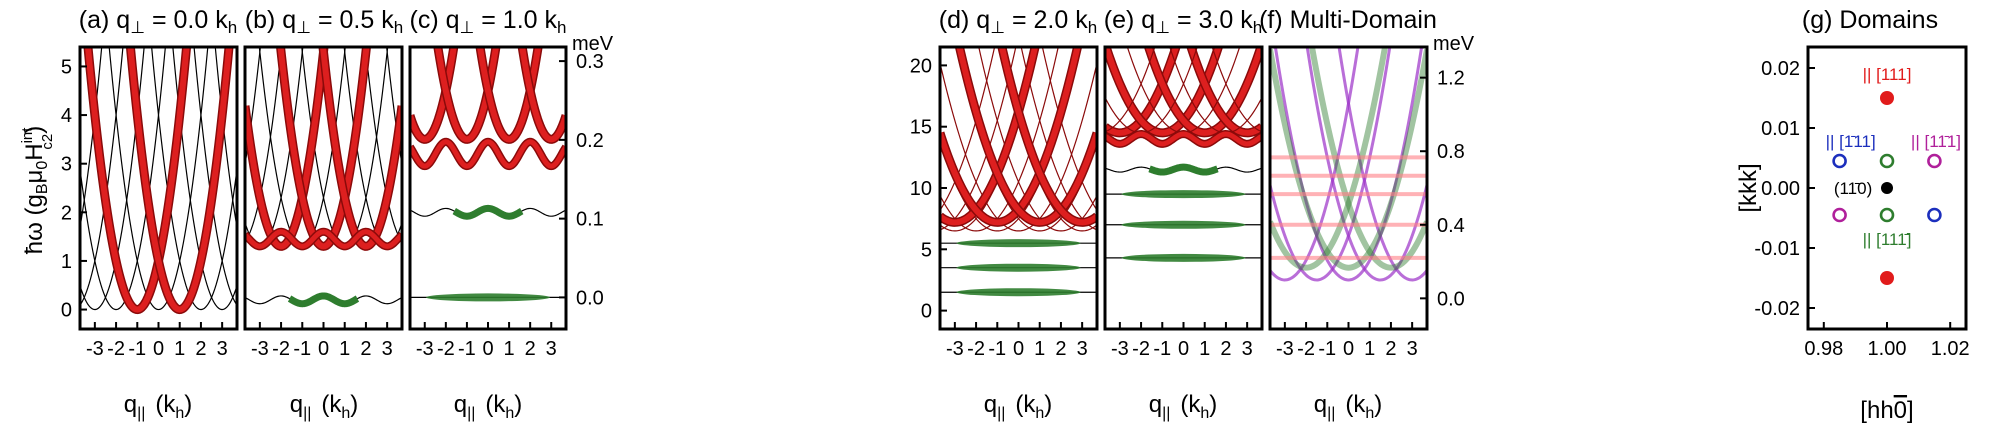 Image resolution: width=2016 pixels, height=432 pixels. Describe the element at coordinates (1018, 349) in the screenshot. I see `panel-d-xtick-label-3: 0` at that location.